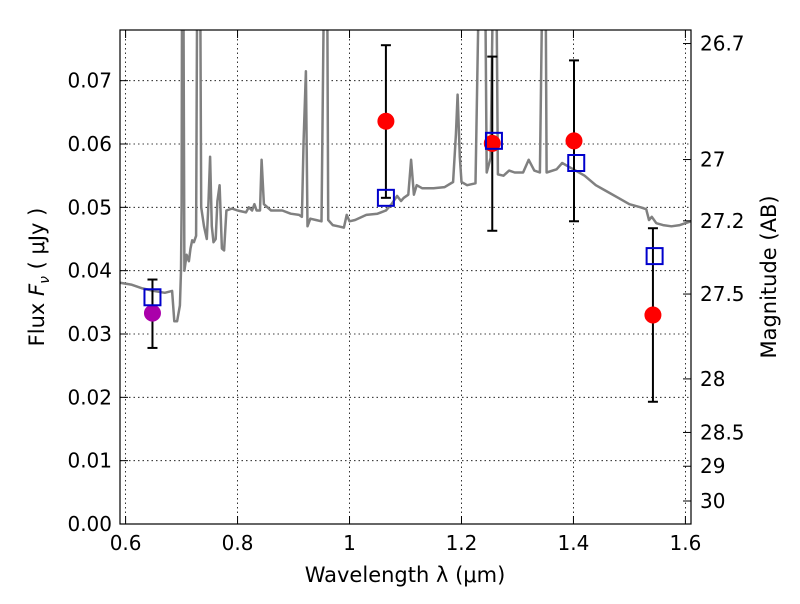 The width and height of the screenshot is (800, 604). I want to click on y-tick-label: 0.07, so click(89, 81).